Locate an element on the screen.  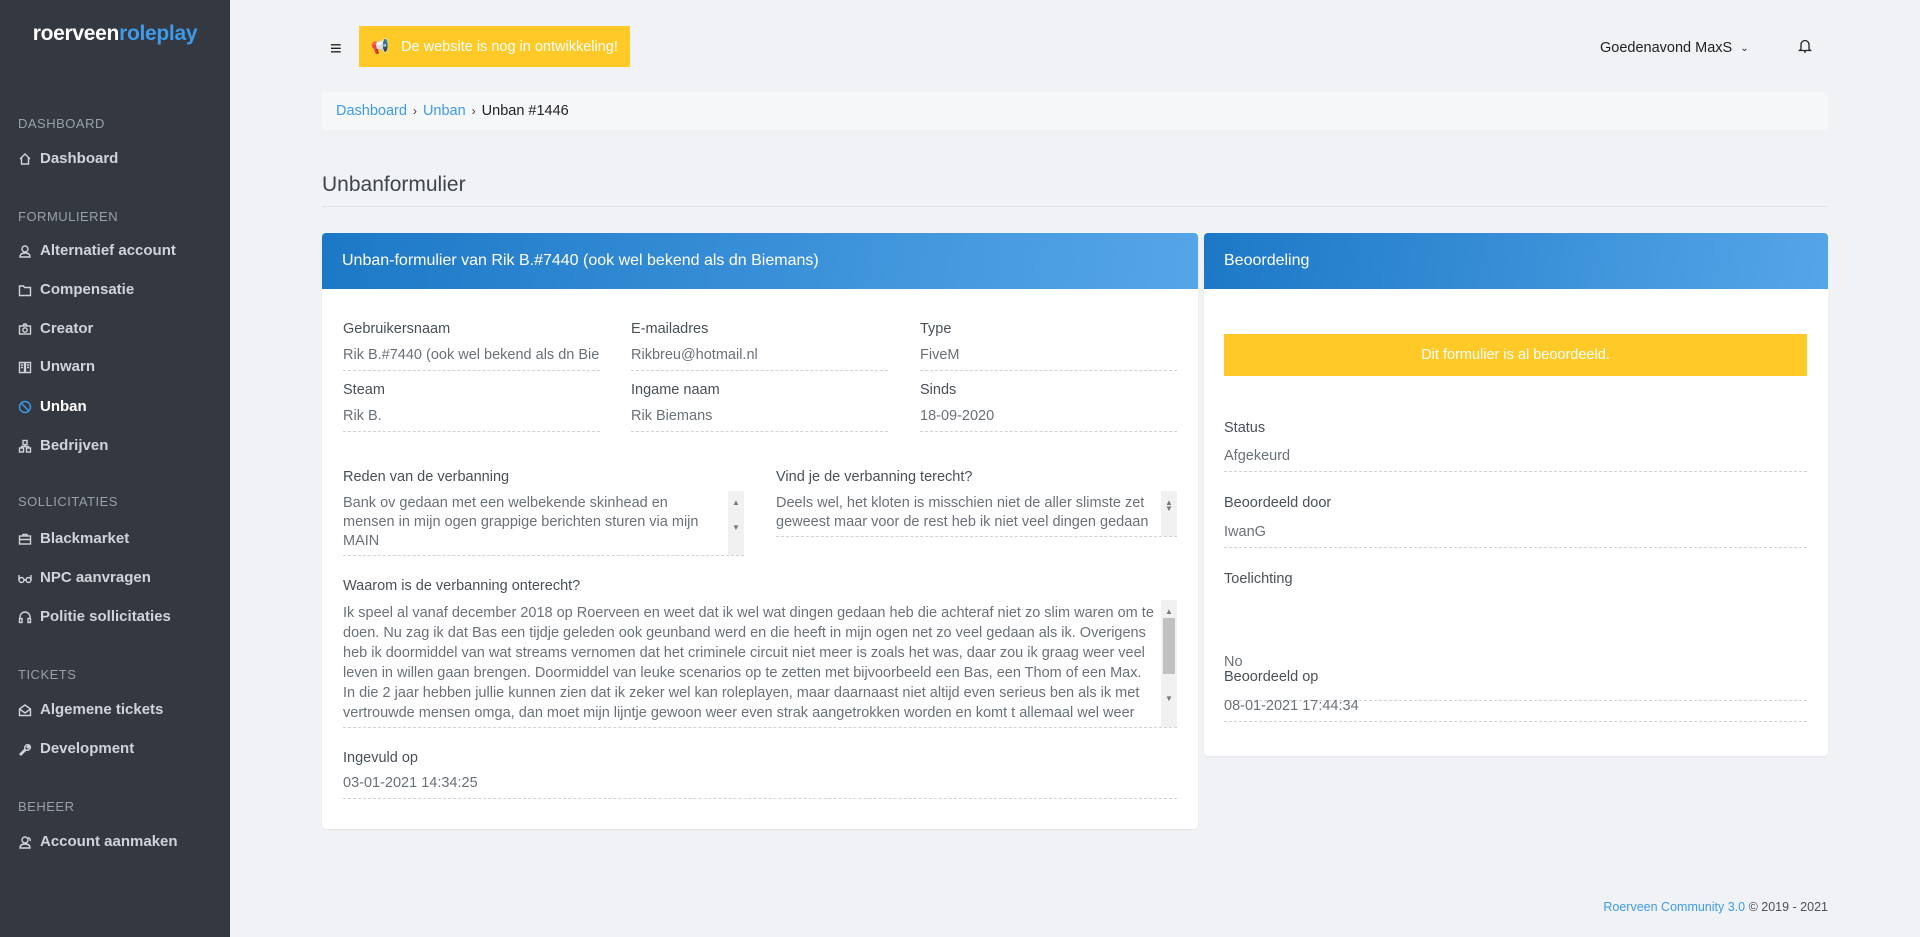
field-value: Rik Biemans is located at coordinates (759, 418).